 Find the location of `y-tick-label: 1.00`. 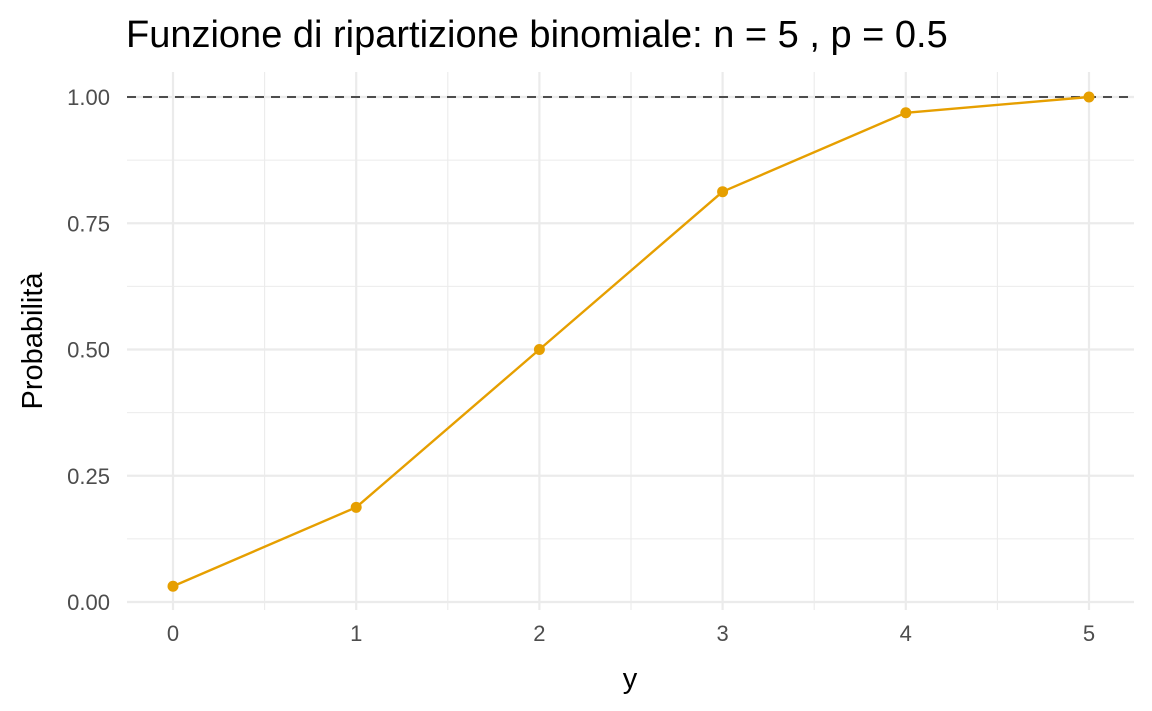

y-tick-label: 1.00 is located at coordinates (88, 97).